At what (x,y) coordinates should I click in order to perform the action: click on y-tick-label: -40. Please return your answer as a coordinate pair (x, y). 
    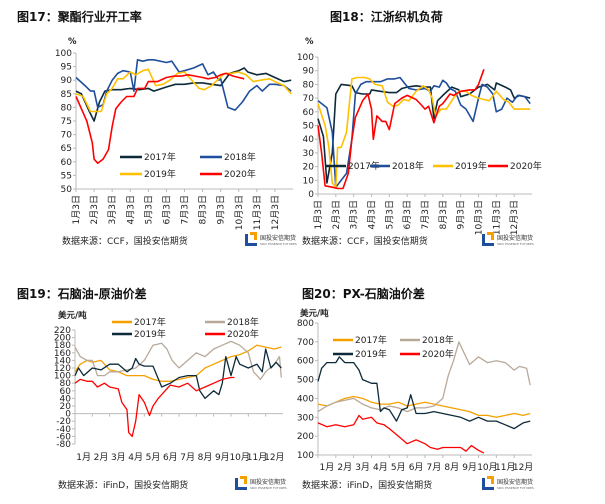
    Looking at the image, I should click on (63, 430).